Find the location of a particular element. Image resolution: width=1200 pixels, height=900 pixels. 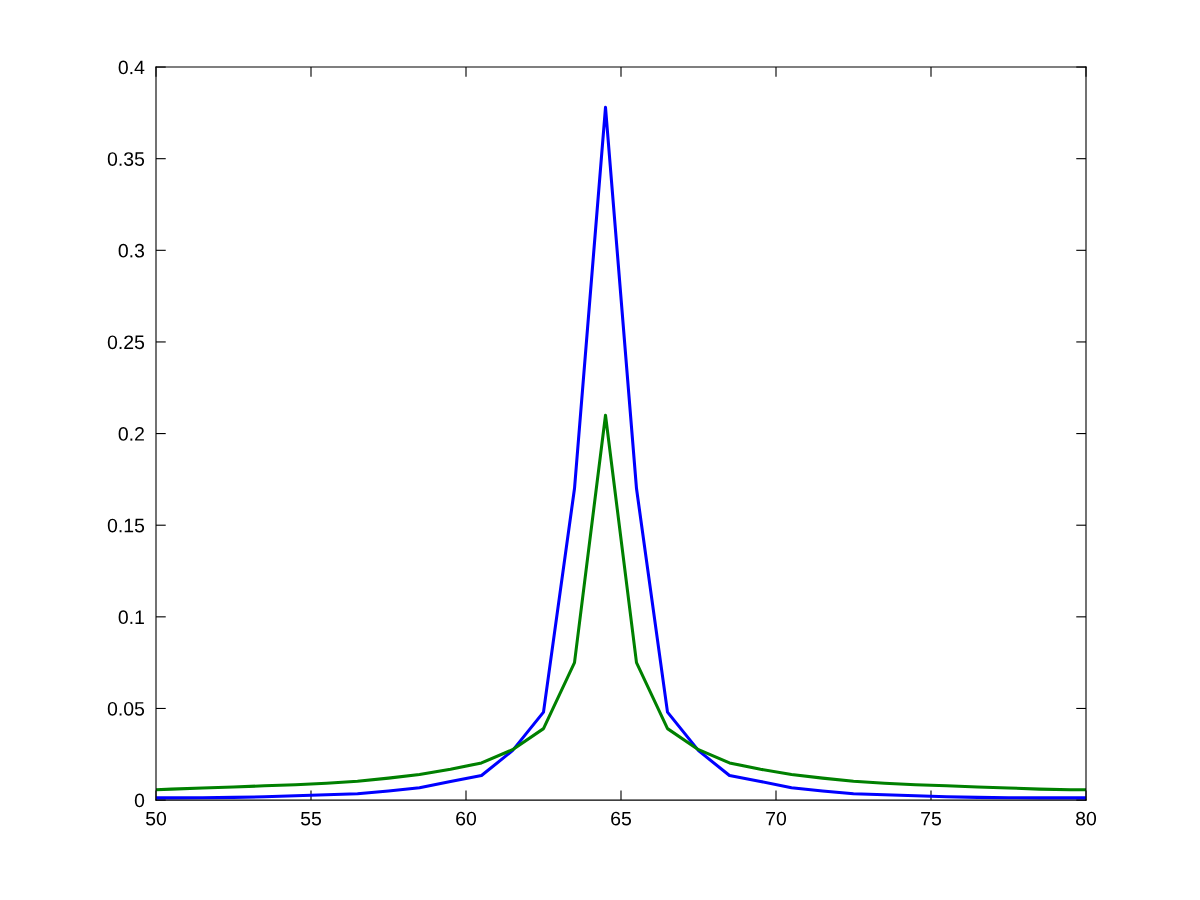

x-tick-label: 50 is located at coordinates (156, 818).